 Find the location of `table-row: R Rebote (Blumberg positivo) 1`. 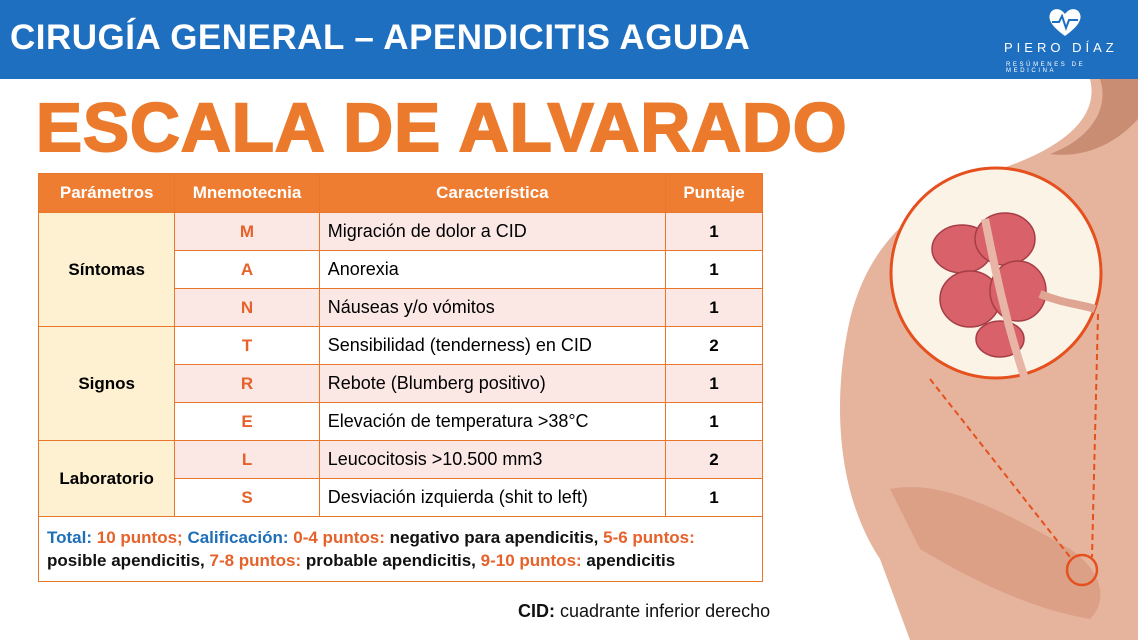

table-row: R Rebote (Blumberg positivo) 1 is located at coordinates (401, 383).